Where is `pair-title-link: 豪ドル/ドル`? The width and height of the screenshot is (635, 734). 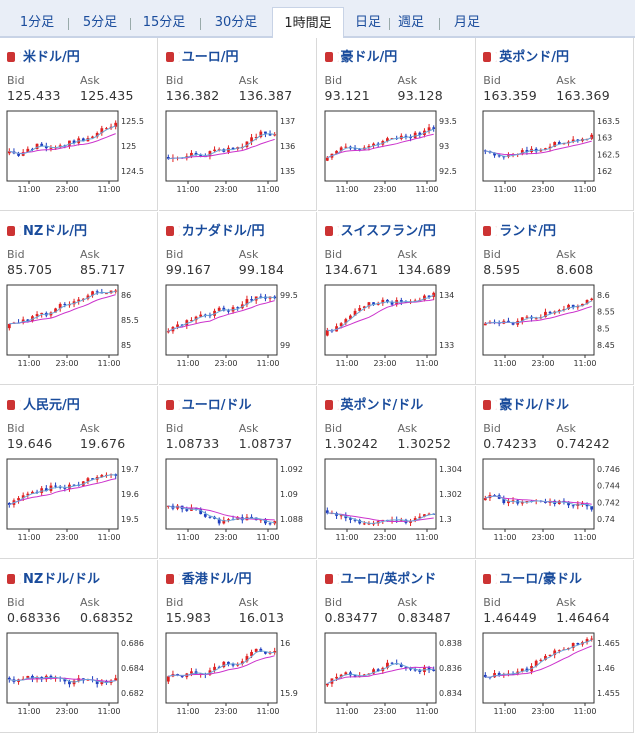 pair-title-link: 豪ドル/ドル is located at coordinates (526, 403).